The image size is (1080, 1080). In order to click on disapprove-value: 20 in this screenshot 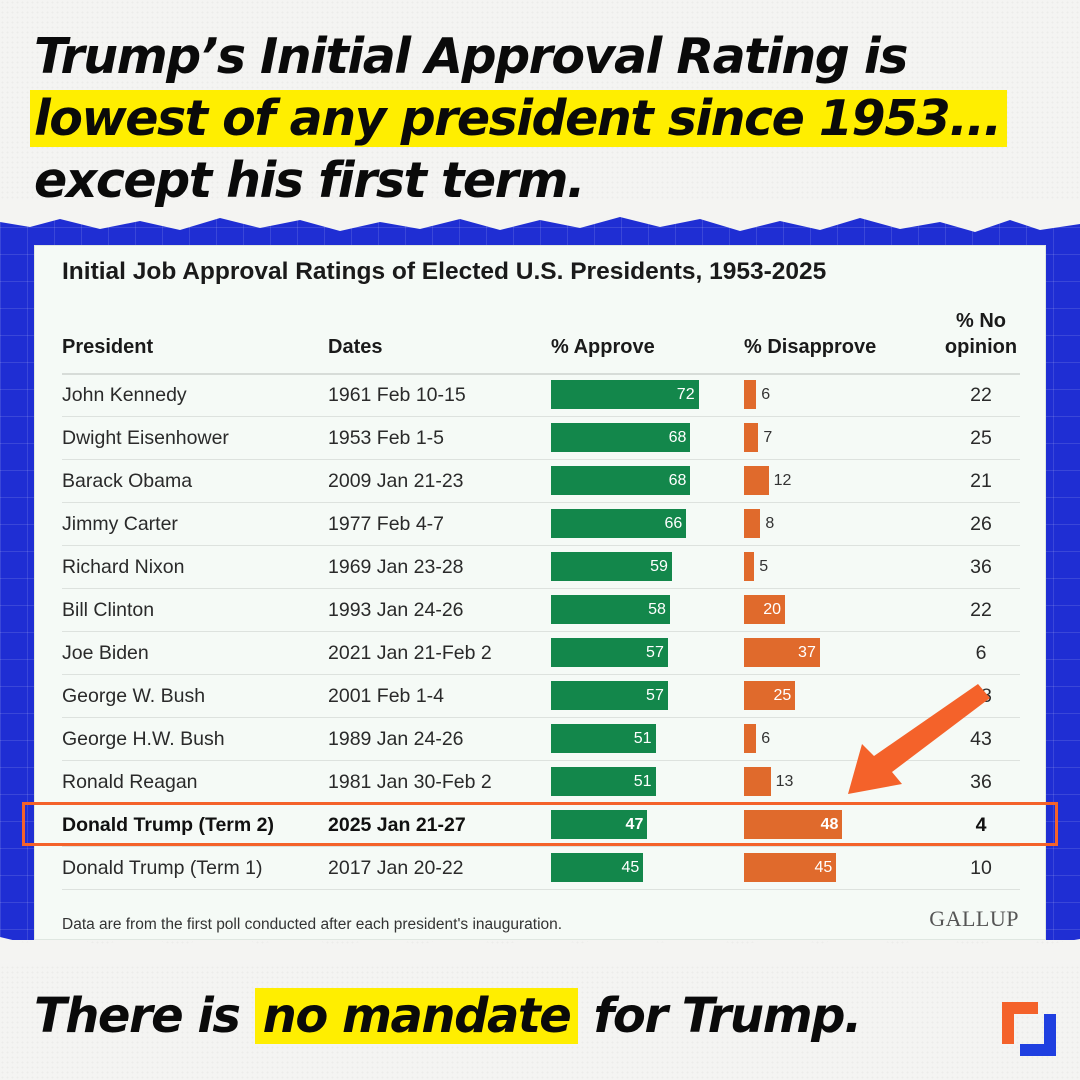, I will do `click(772, 609)`.